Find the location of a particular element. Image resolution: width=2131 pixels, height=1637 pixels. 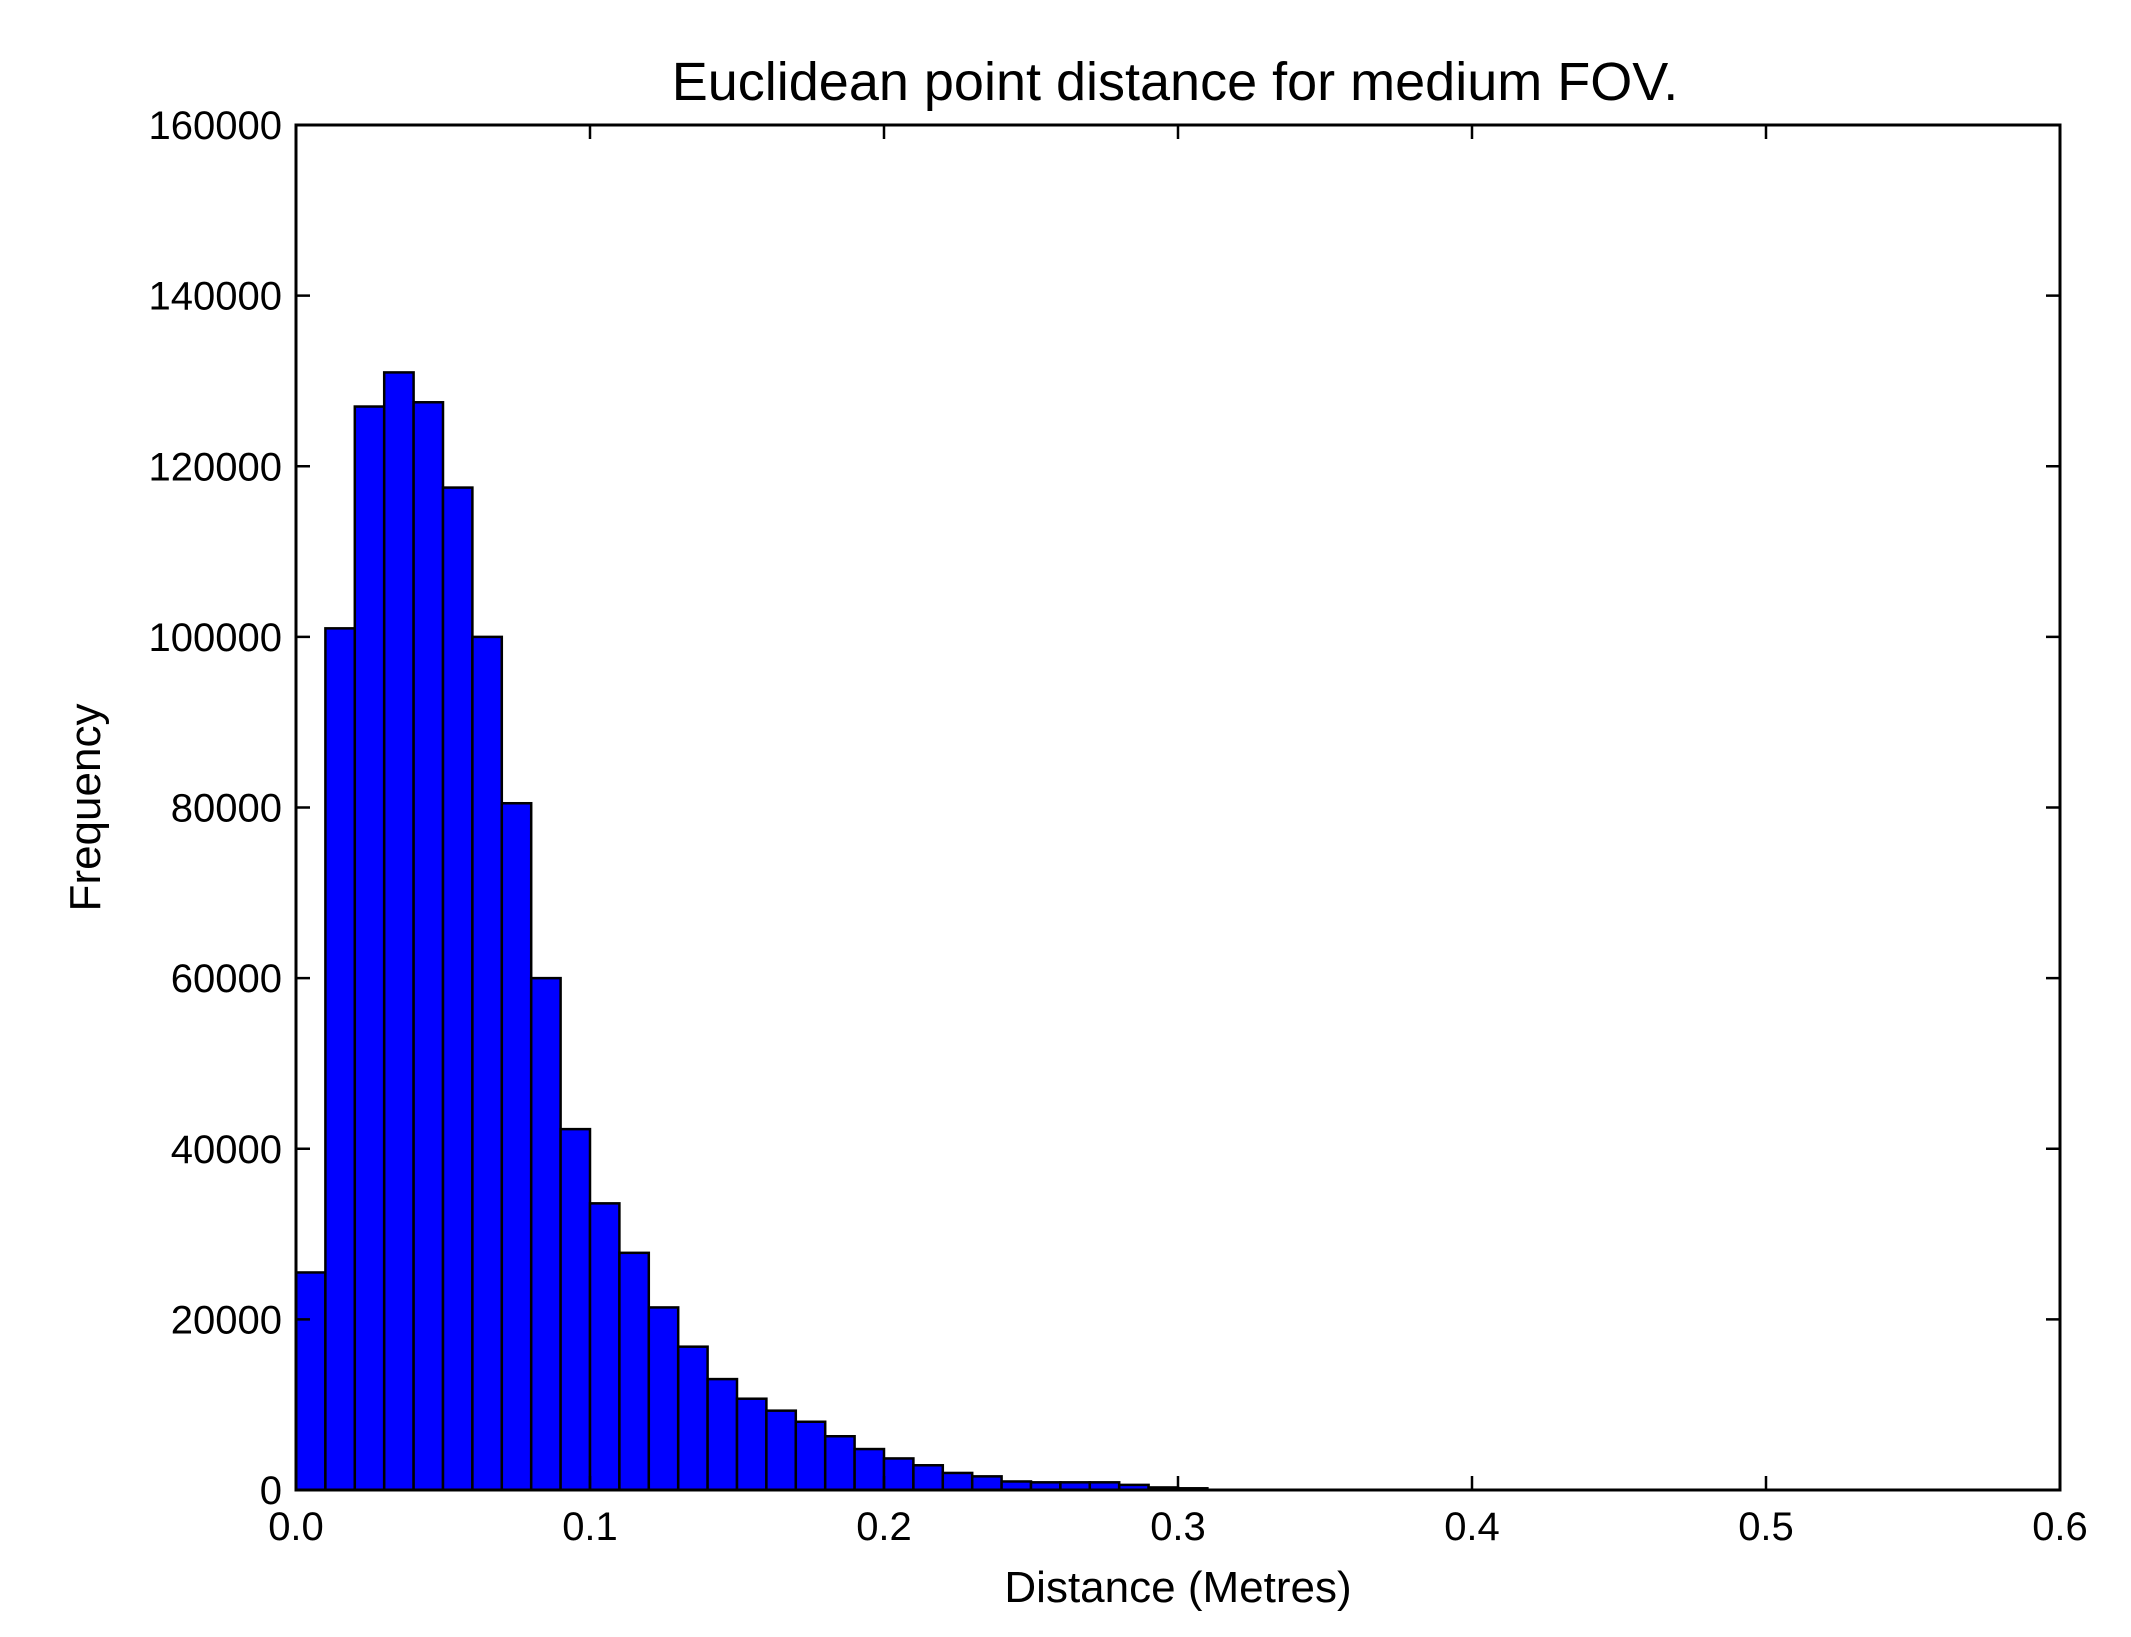

x-tick-label-6: 0.6 is located at coordinates (2060, 1527).